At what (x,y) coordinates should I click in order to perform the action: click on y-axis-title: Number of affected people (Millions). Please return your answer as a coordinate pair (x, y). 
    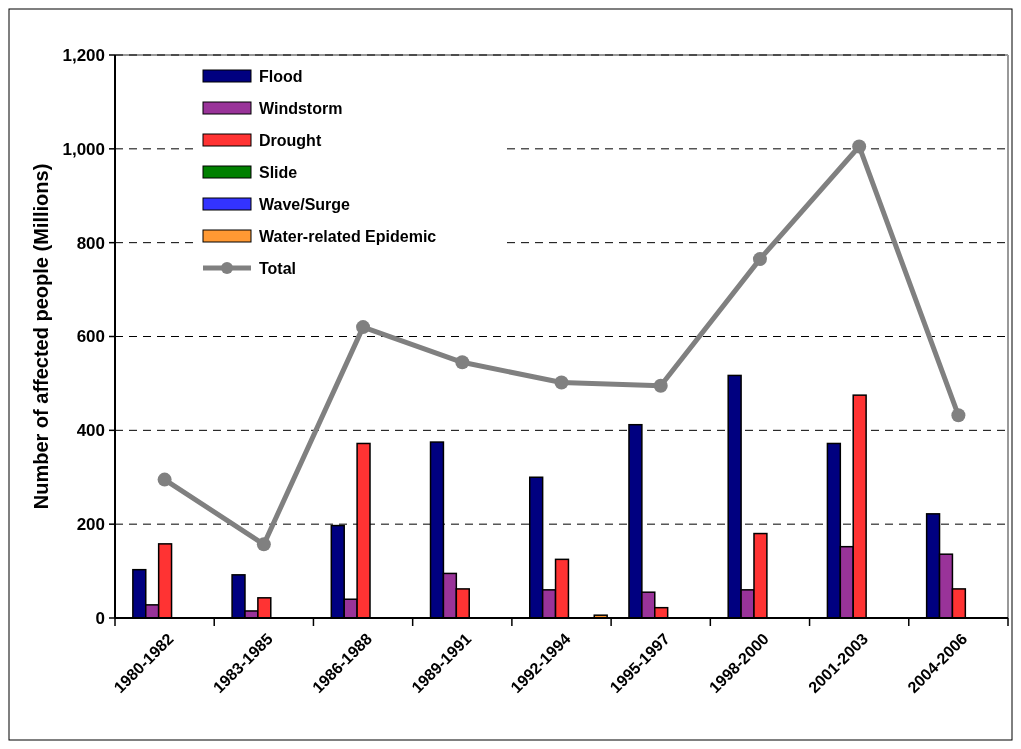
    Looking at the image, I should click on (41, 336).